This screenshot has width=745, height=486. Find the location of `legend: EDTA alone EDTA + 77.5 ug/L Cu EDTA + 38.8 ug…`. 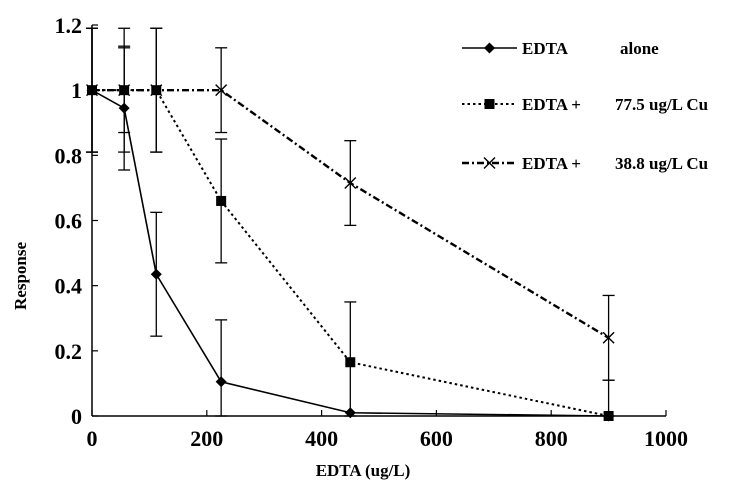

legend: EDTA alone EDTA + 77.5 ug/L Cu EDTA + 38.8 ug… is located at coordinates (585, 106).